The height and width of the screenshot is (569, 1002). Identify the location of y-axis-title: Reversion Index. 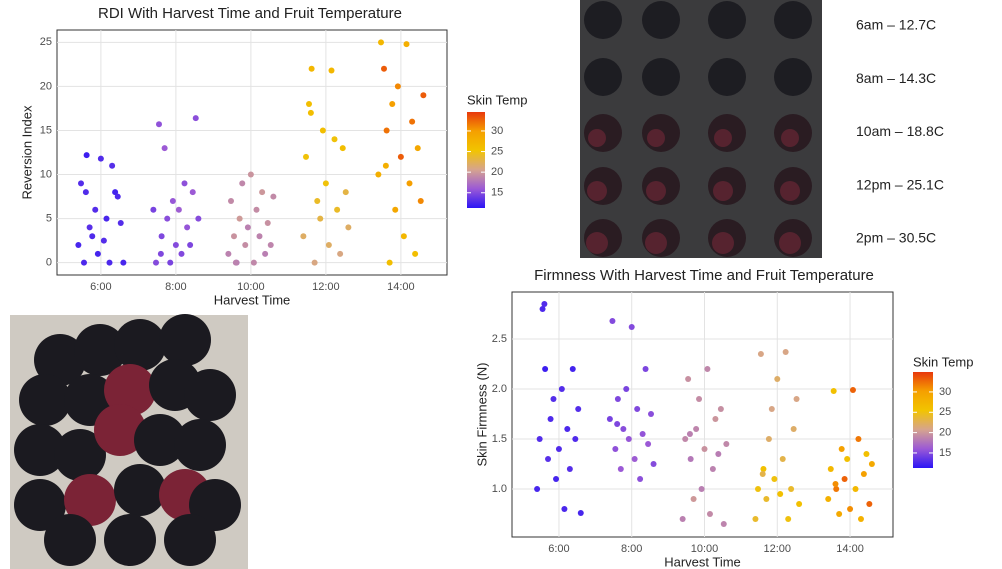
(26, 152).